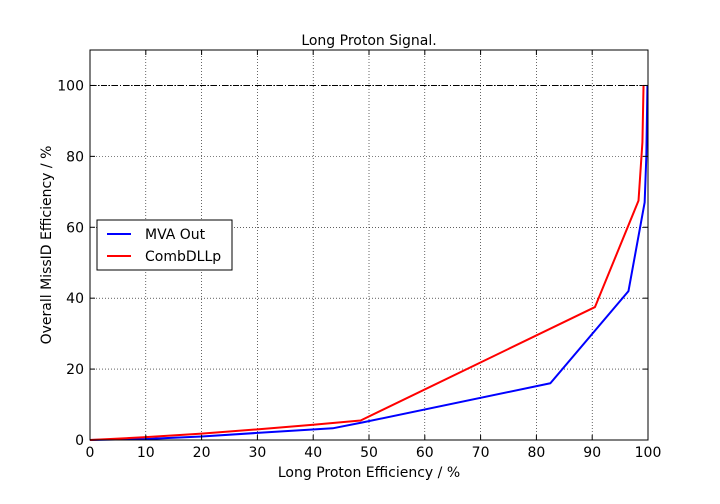 The image size is (720, 504). Describe the element at coordinates (75, 299) in the screenshot. I see `y-tick-label: 40` at that location.